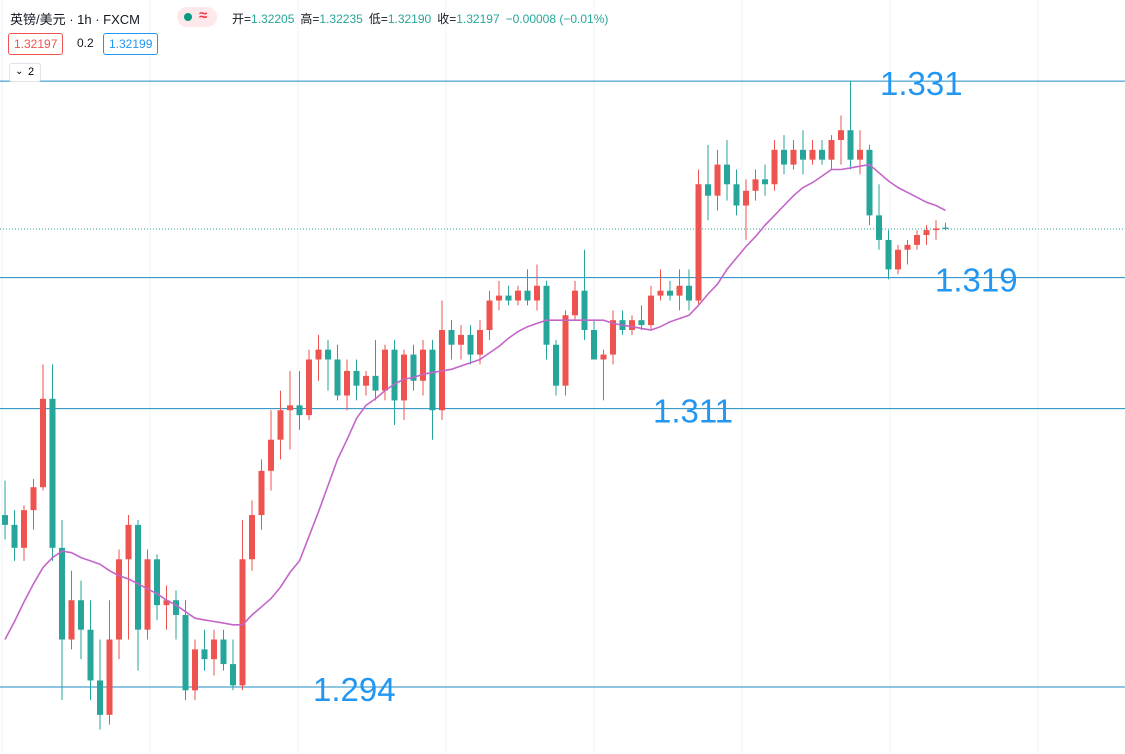 Image resolution: width=1125 pixels, height=754 pixels. What do you see at coordinates (354, 689) in the screenshot?
I see `level-label: 1.294` at bounding box center [354, 689].